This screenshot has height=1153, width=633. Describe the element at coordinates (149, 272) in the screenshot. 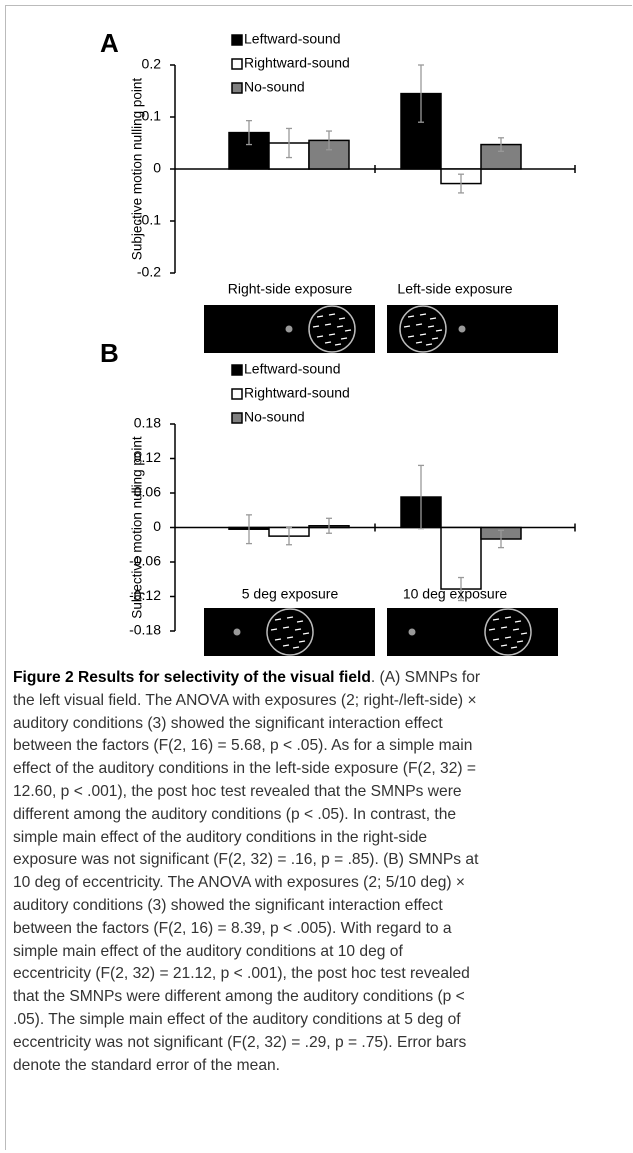

I see `y-tick-label: -0.2` at that location.